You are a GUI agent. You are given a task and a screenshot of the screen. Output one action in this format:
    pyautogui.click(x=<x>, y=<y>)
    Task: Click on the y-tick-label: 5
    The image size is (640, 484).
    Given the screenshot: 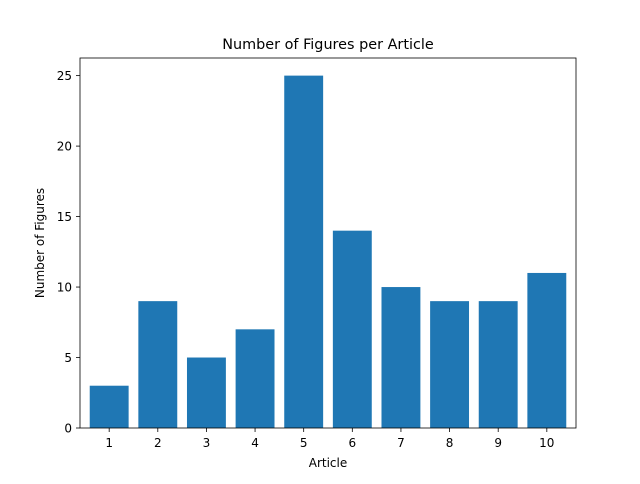 What is the action you would take?
    pyautogui.click(x=68, y=358)
    